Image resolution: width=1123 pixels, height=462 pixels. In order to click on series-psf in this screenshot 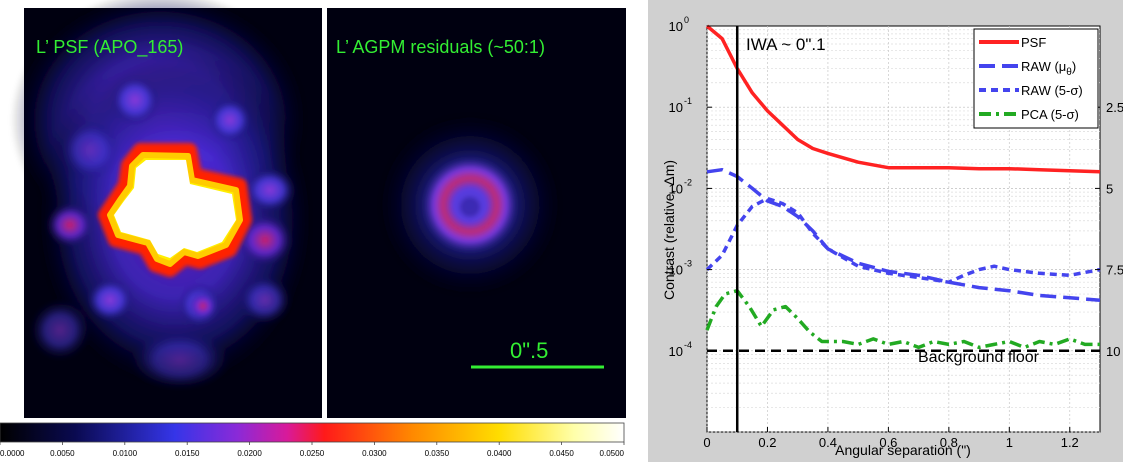, I will do `click(903, 99)`.